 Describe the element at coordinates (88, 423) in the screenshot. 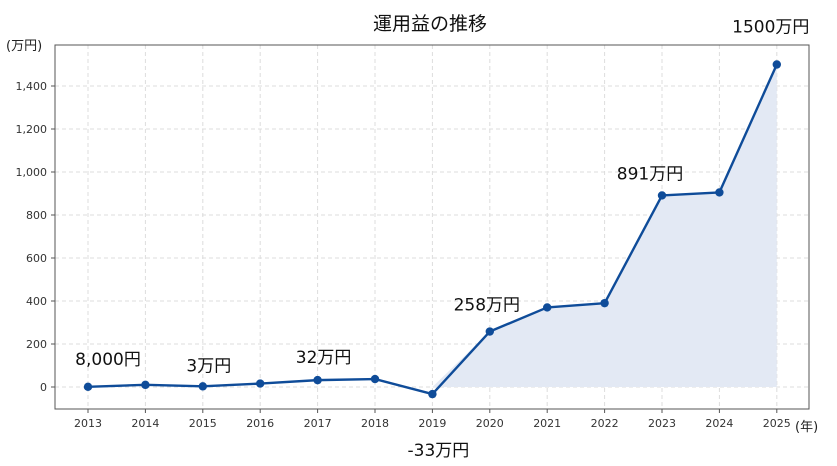

I see `x-tick-label: 2013` at that location.